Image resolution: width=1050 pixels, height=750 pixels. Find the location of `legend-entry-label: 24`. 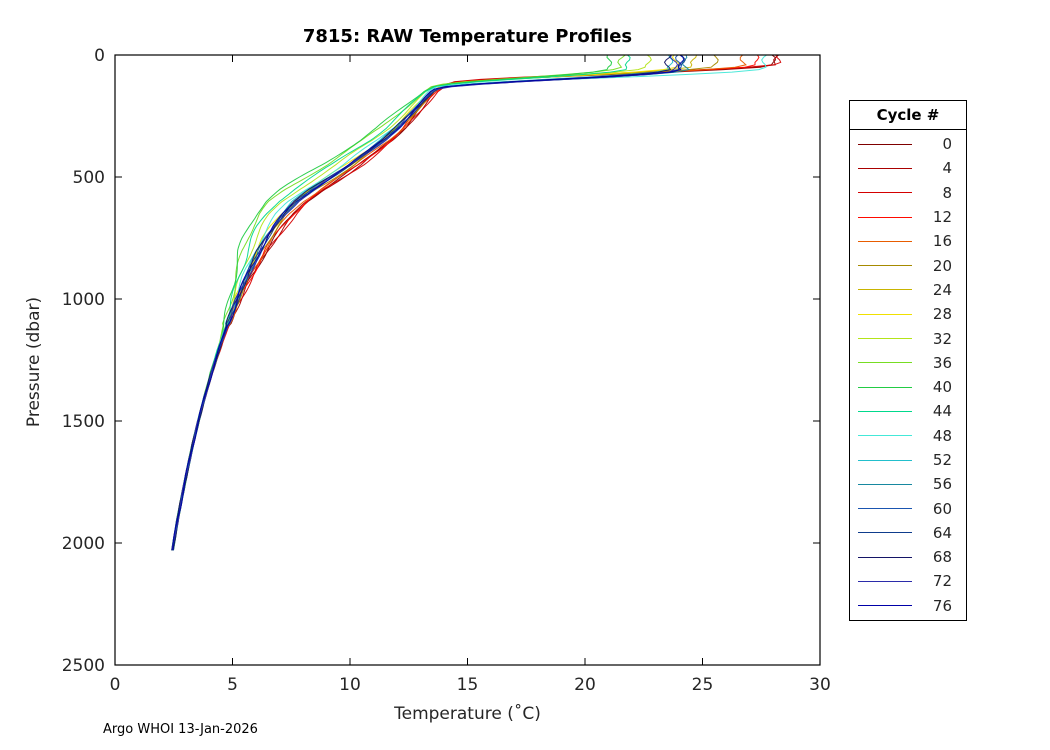

legend-entry-label: 24 is located at coordinates (942, 289).